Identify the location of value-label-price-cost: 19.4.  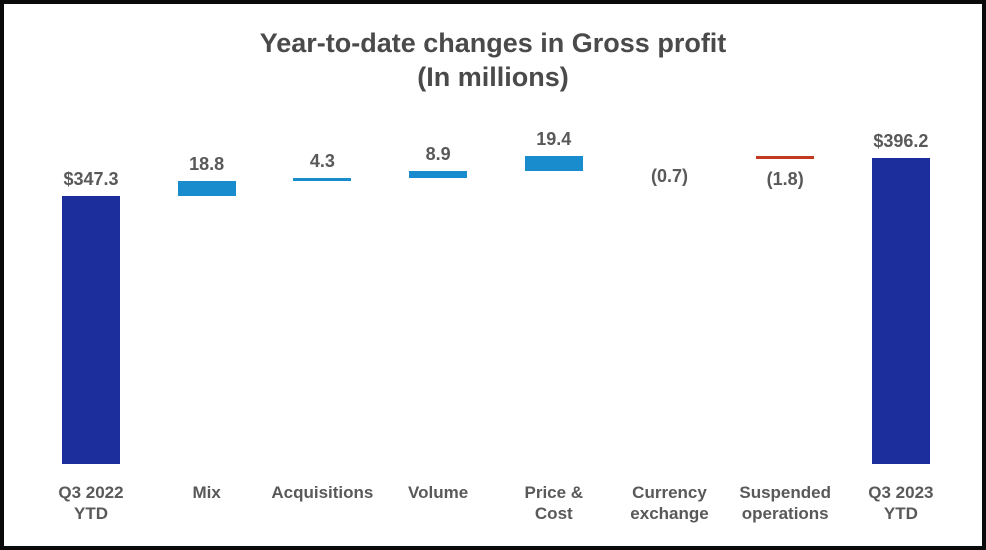
(554, 138).